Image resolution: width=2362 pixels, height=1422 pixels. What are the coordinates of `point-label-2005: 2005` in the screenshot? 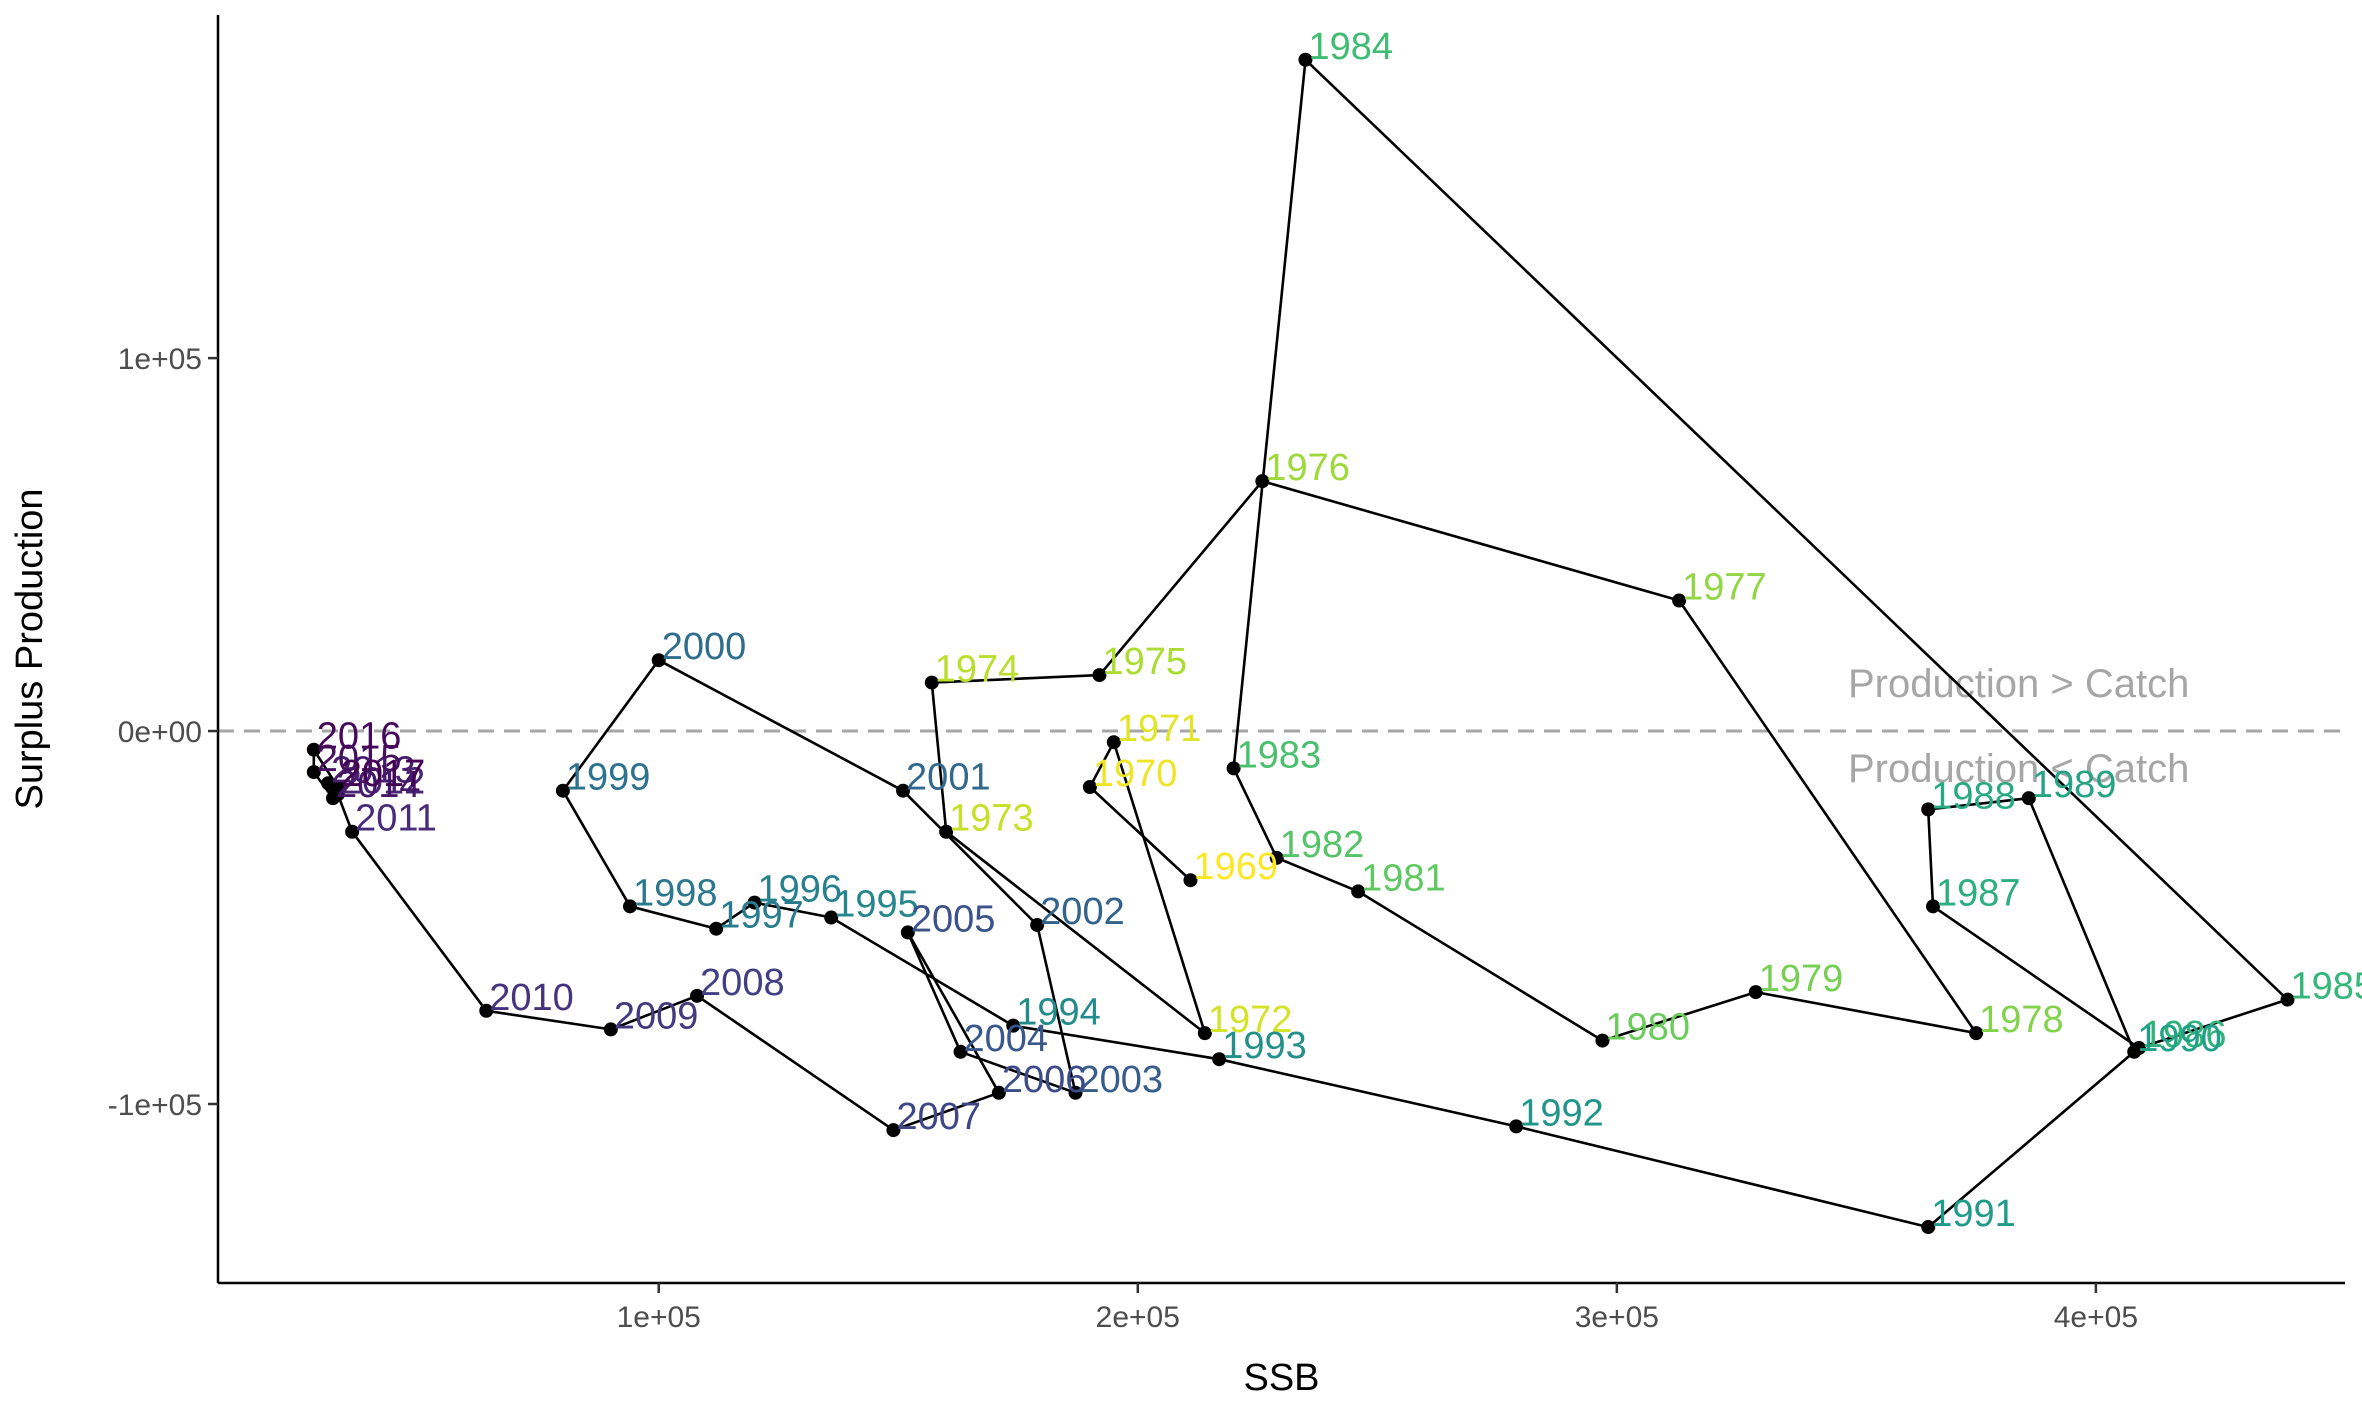 It's located at (953, 919).